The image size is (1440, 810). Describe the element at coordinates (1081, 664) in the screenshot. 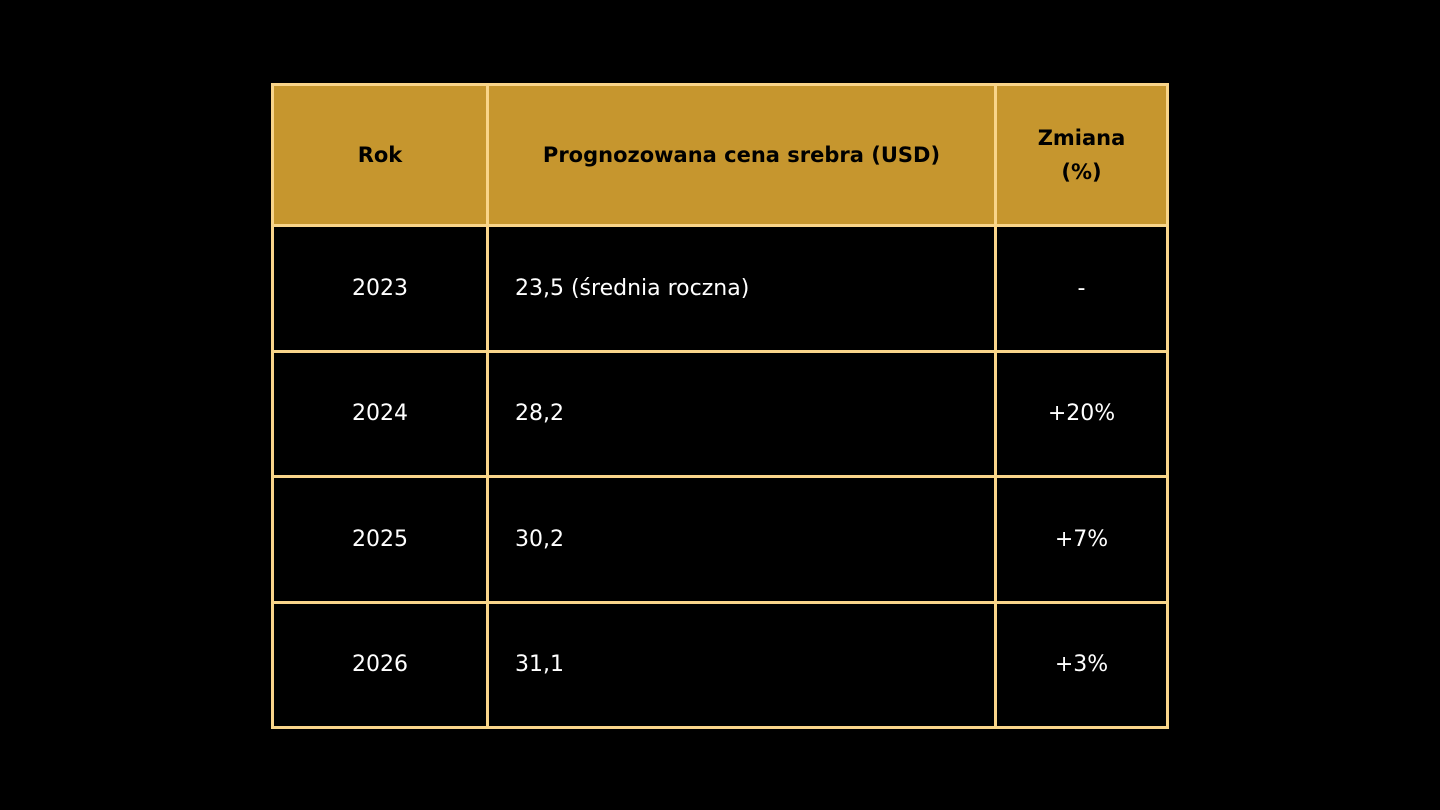

I see `cell-change: +3%` at that location.